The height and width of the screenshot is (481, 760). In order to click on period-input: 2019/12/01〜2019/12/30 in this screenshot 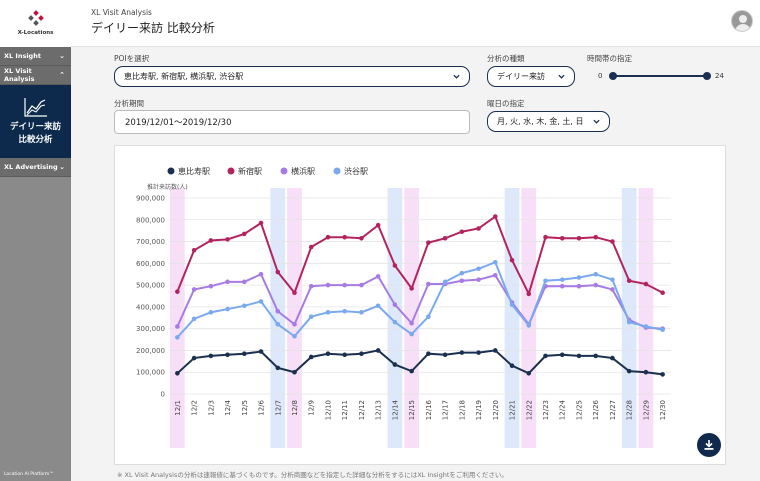, I will do `click(292, 122)`.